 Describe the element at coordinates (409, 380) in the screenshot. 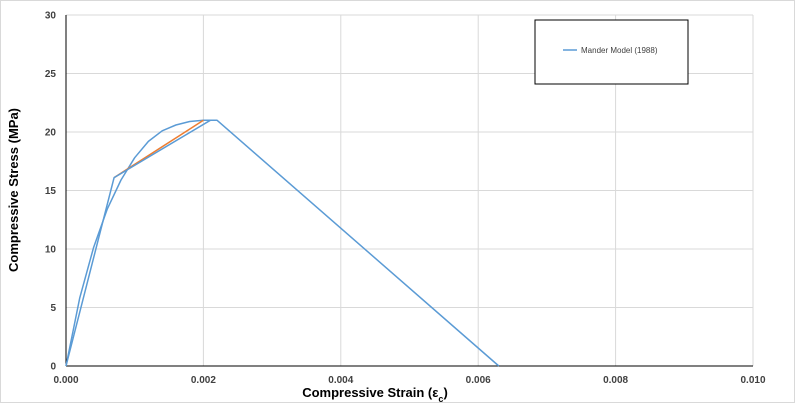

I see `x-tick-labels: 0.000 0.002 0.004 0.006 0.008 0.010` at that location.